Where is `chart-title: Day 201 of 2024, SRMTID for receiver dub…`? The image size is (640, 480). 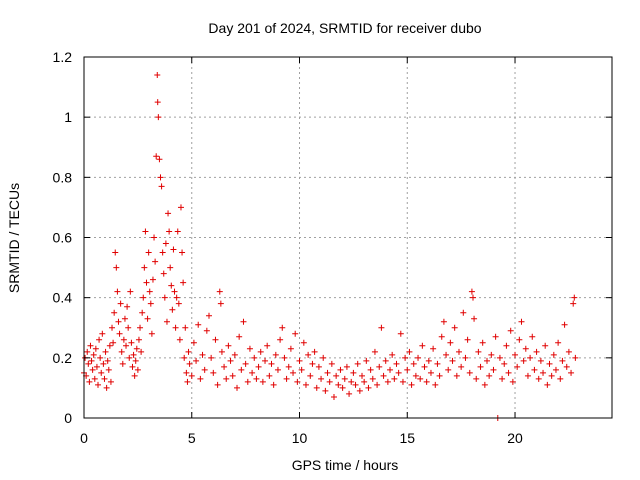 chart-title: Day 201 of 2024, SRMTID for receiver dub… is located at coordinates (344, 28).